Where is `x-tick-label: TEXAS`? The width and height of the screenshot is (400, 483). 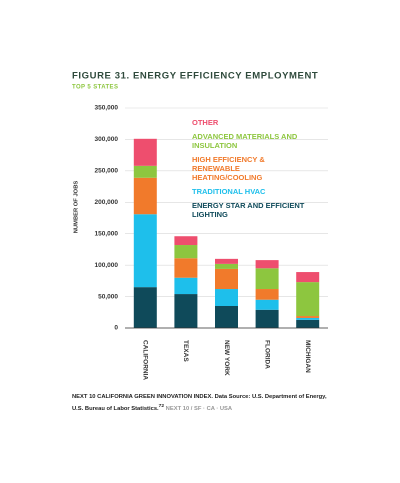
x-tick-label: TEXAS is located at coordinates (185, 351).